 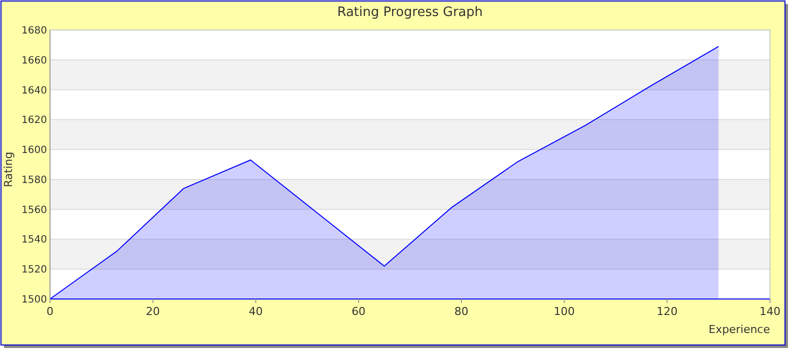 I want to click on y-tick-label: 1640, so click(x=34, y=90).